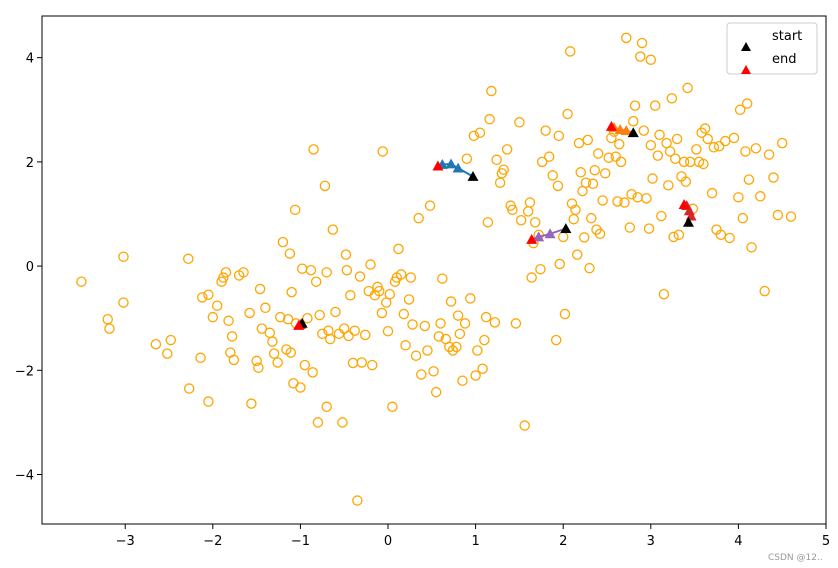  What do you see at coordinates (24, 371) in the screenshot?
I see `y-tick-label: −2` at bounding box center [24, 371].